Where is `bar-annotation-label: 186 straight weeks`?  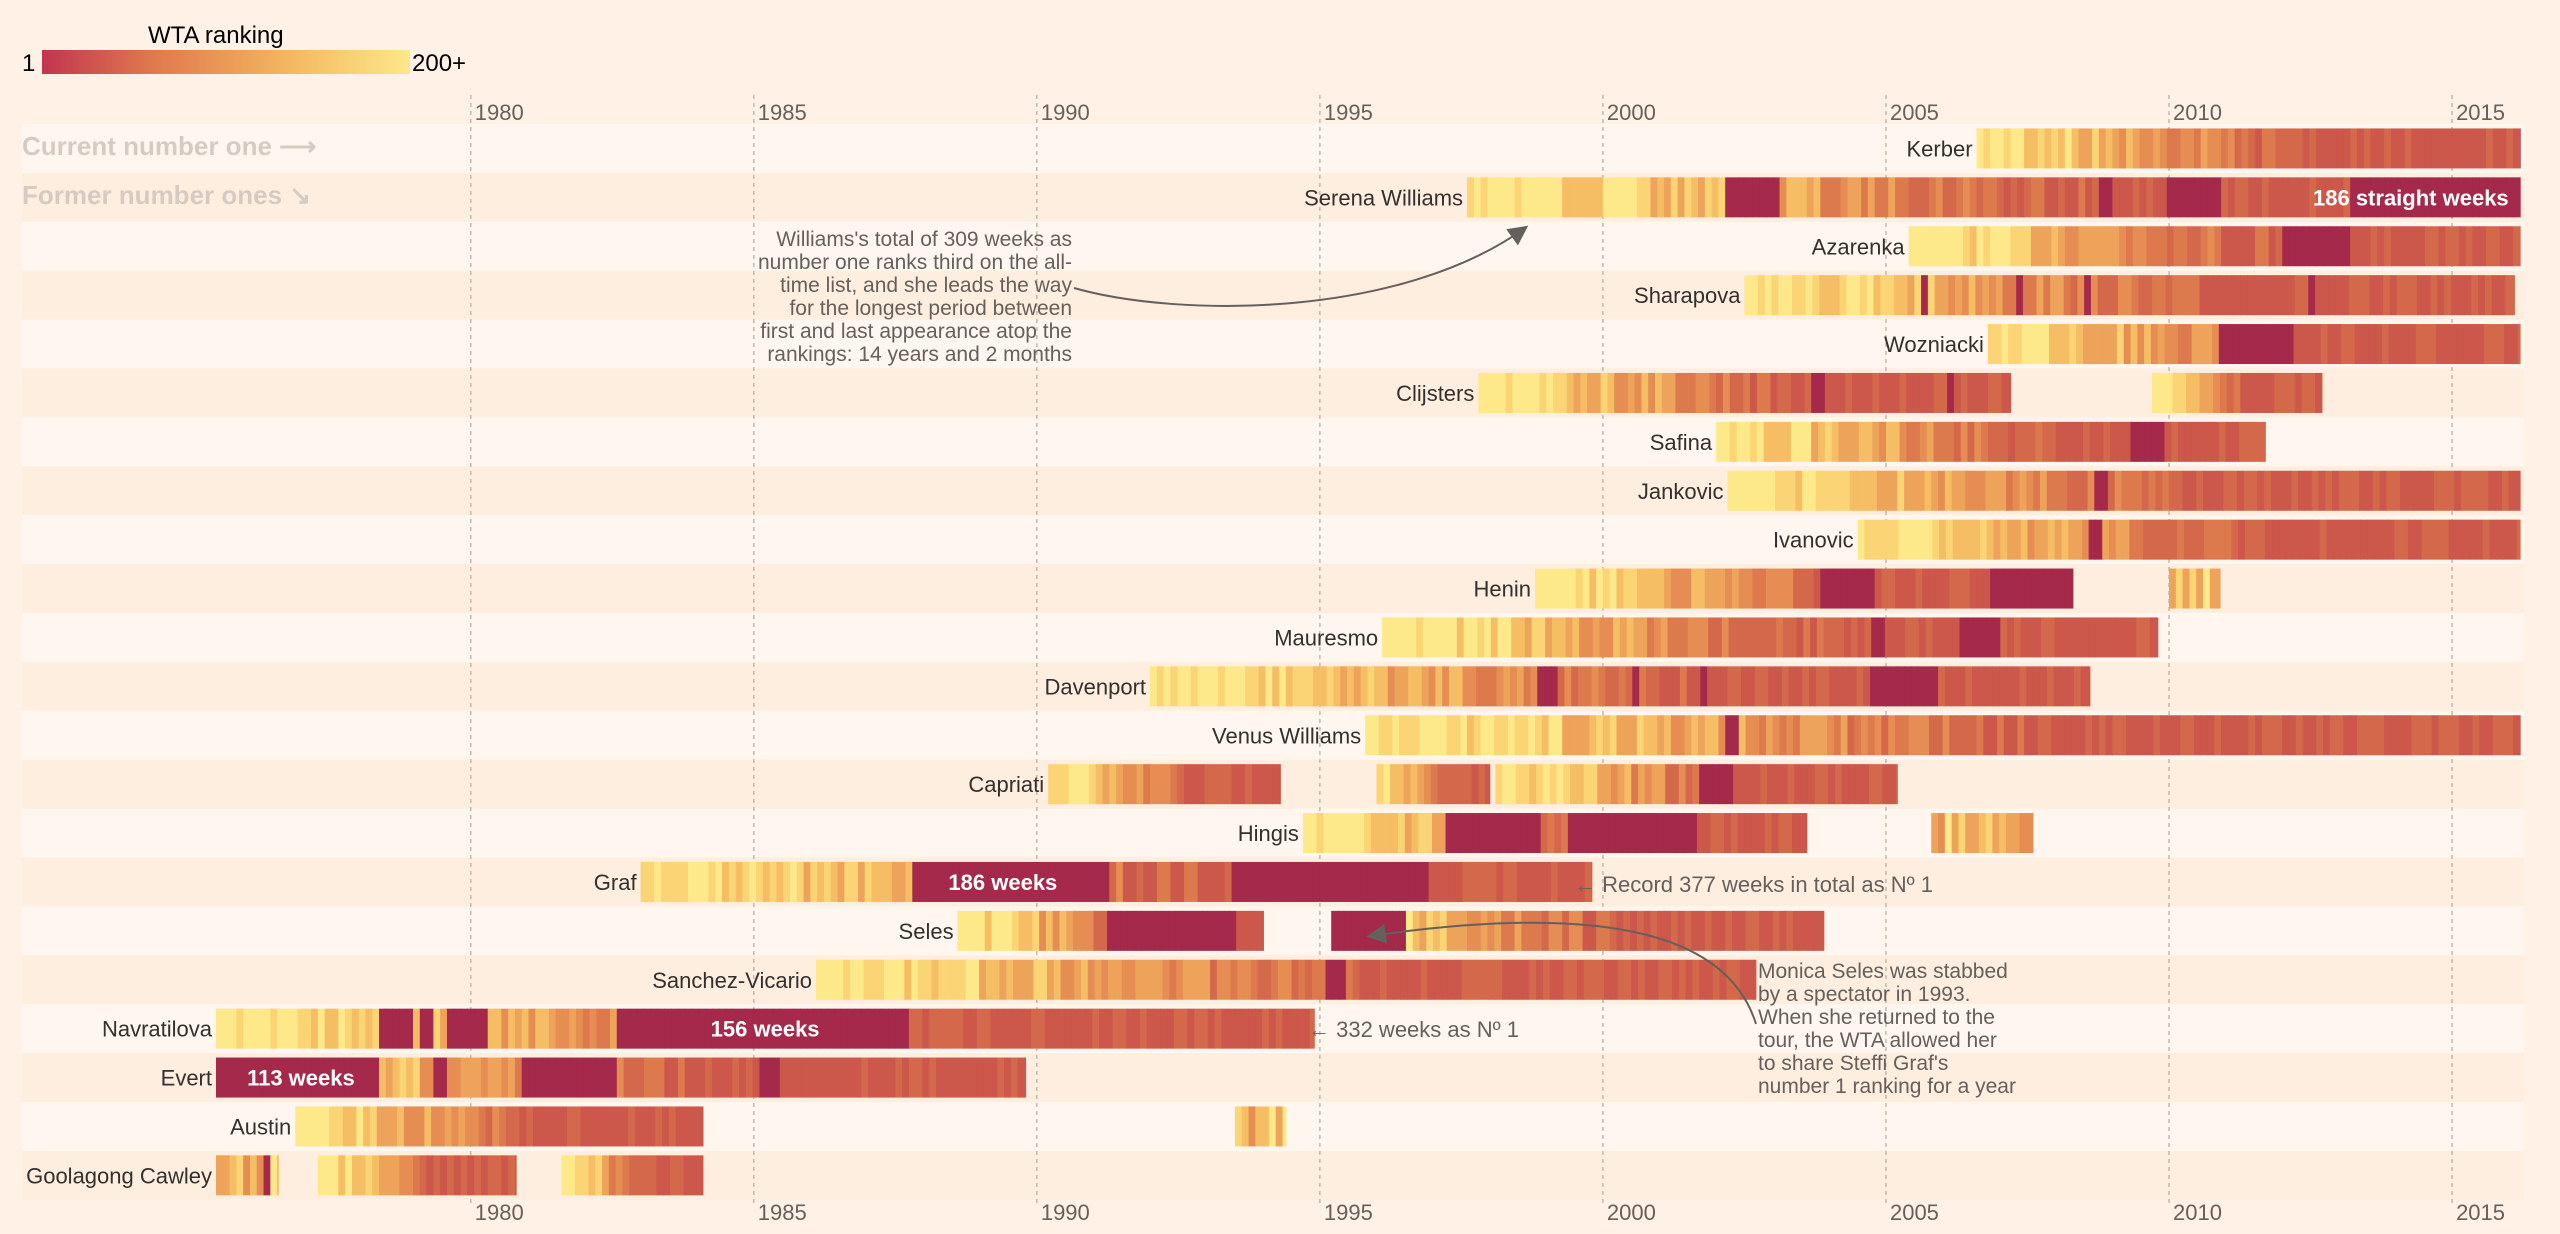 bar-annotation-label: 186 straight weeks is located at coordinates (2411, 197).